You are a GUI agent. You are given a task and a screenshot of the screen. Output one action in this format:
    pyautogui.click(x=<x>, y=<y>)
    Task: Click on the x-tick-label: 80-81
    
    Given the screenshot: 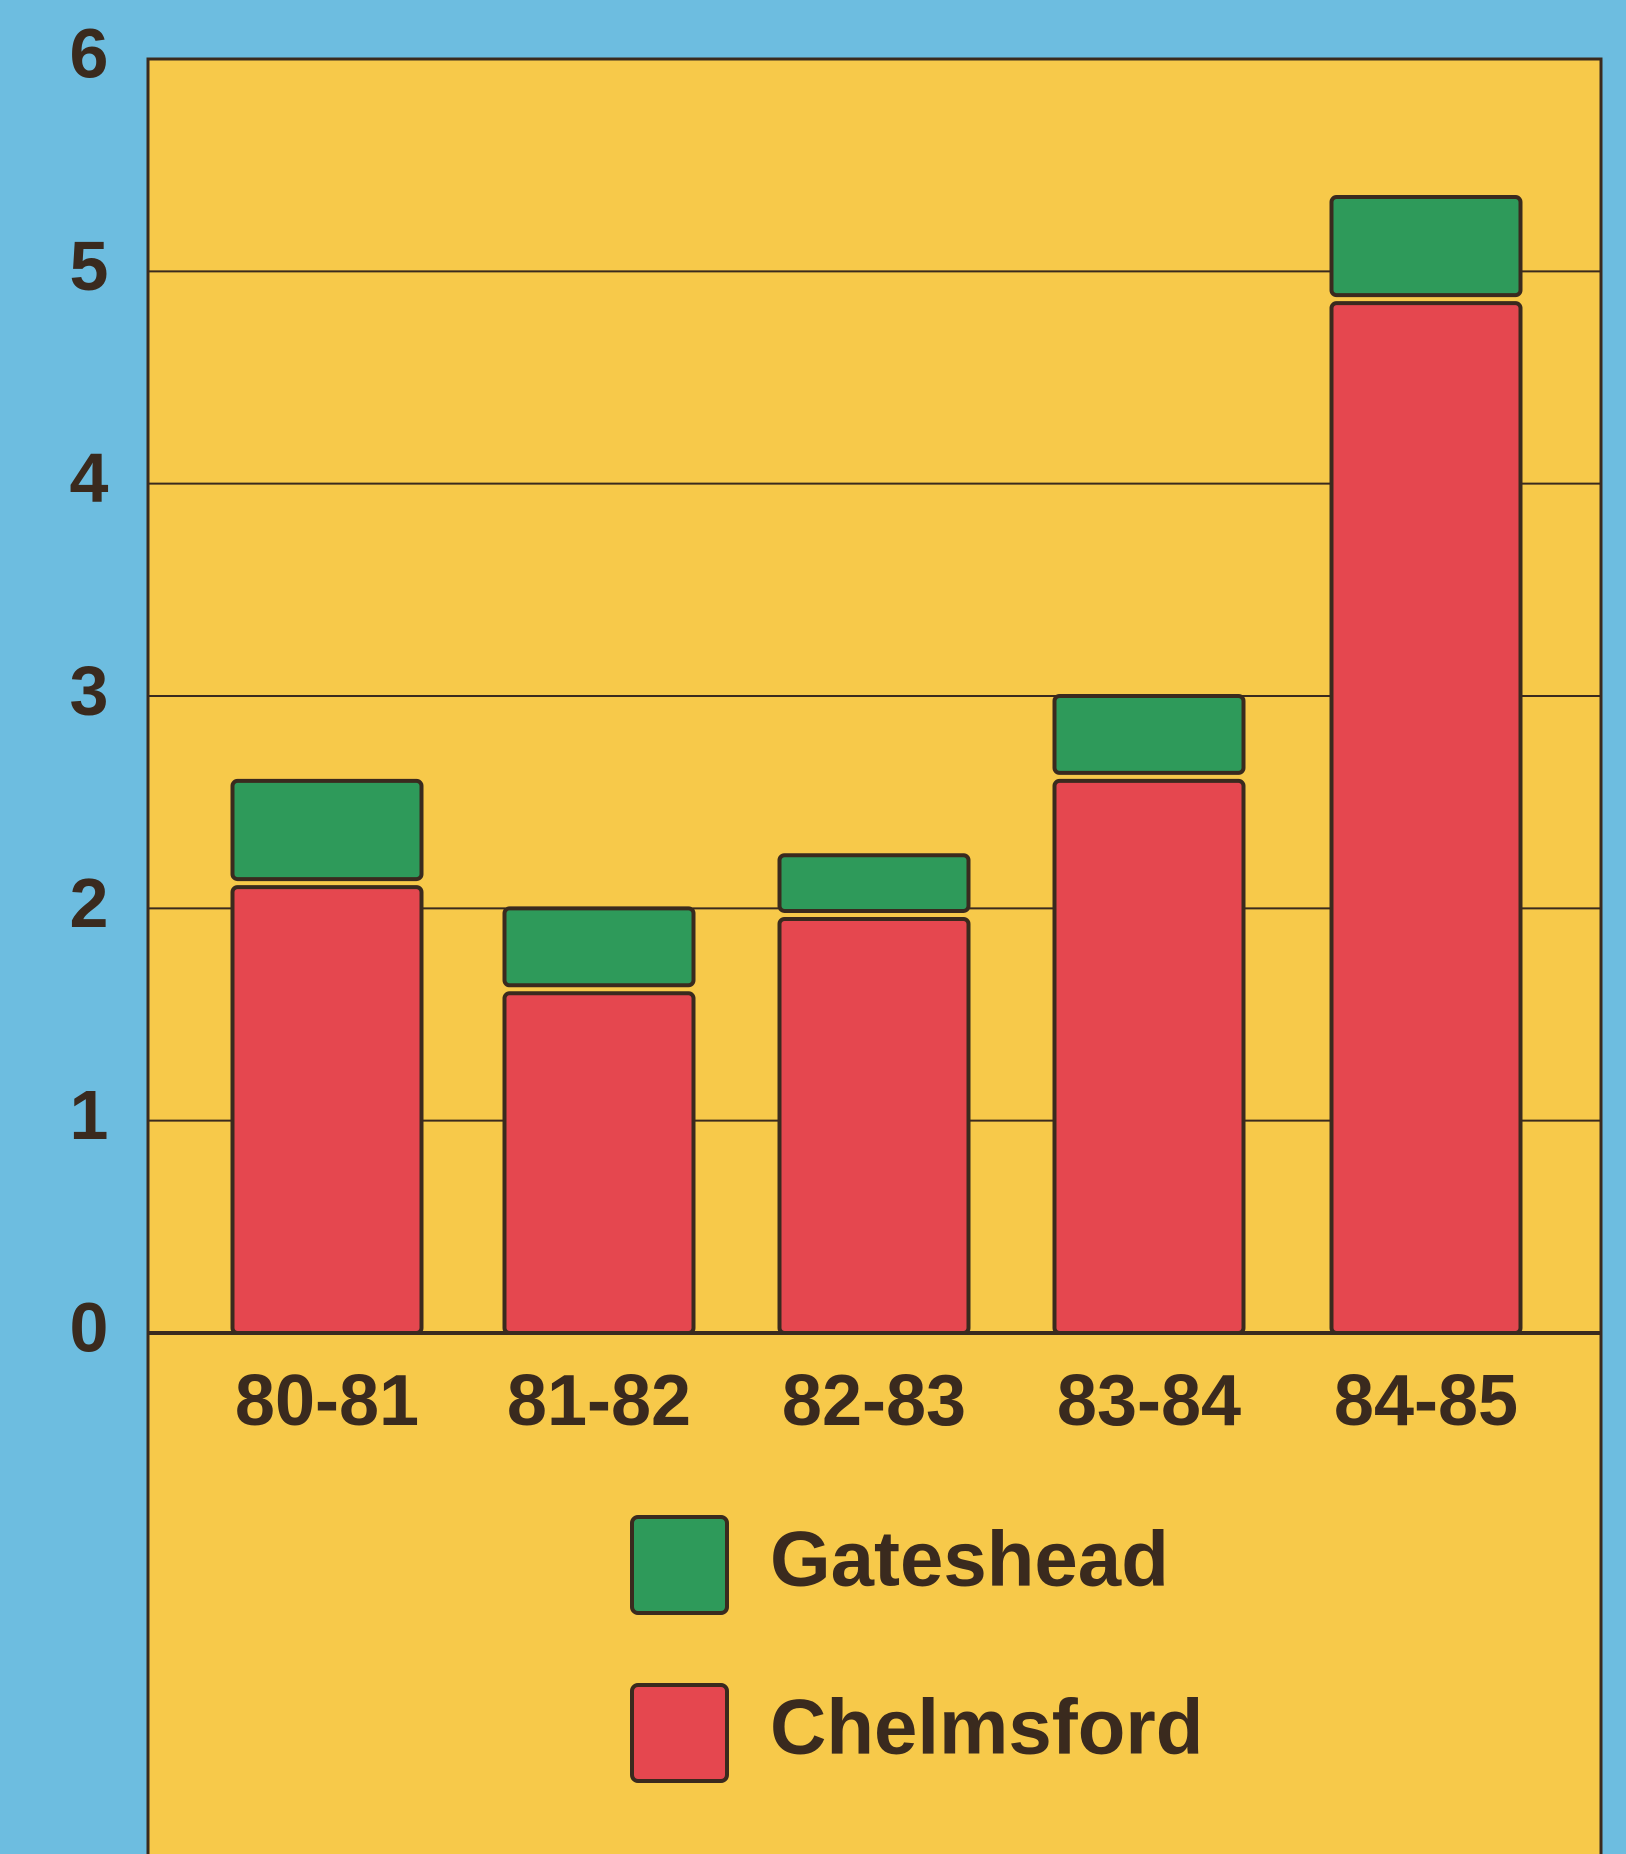 What is the action you would take?
    pyautogui.click(x=327, y=1401)
    